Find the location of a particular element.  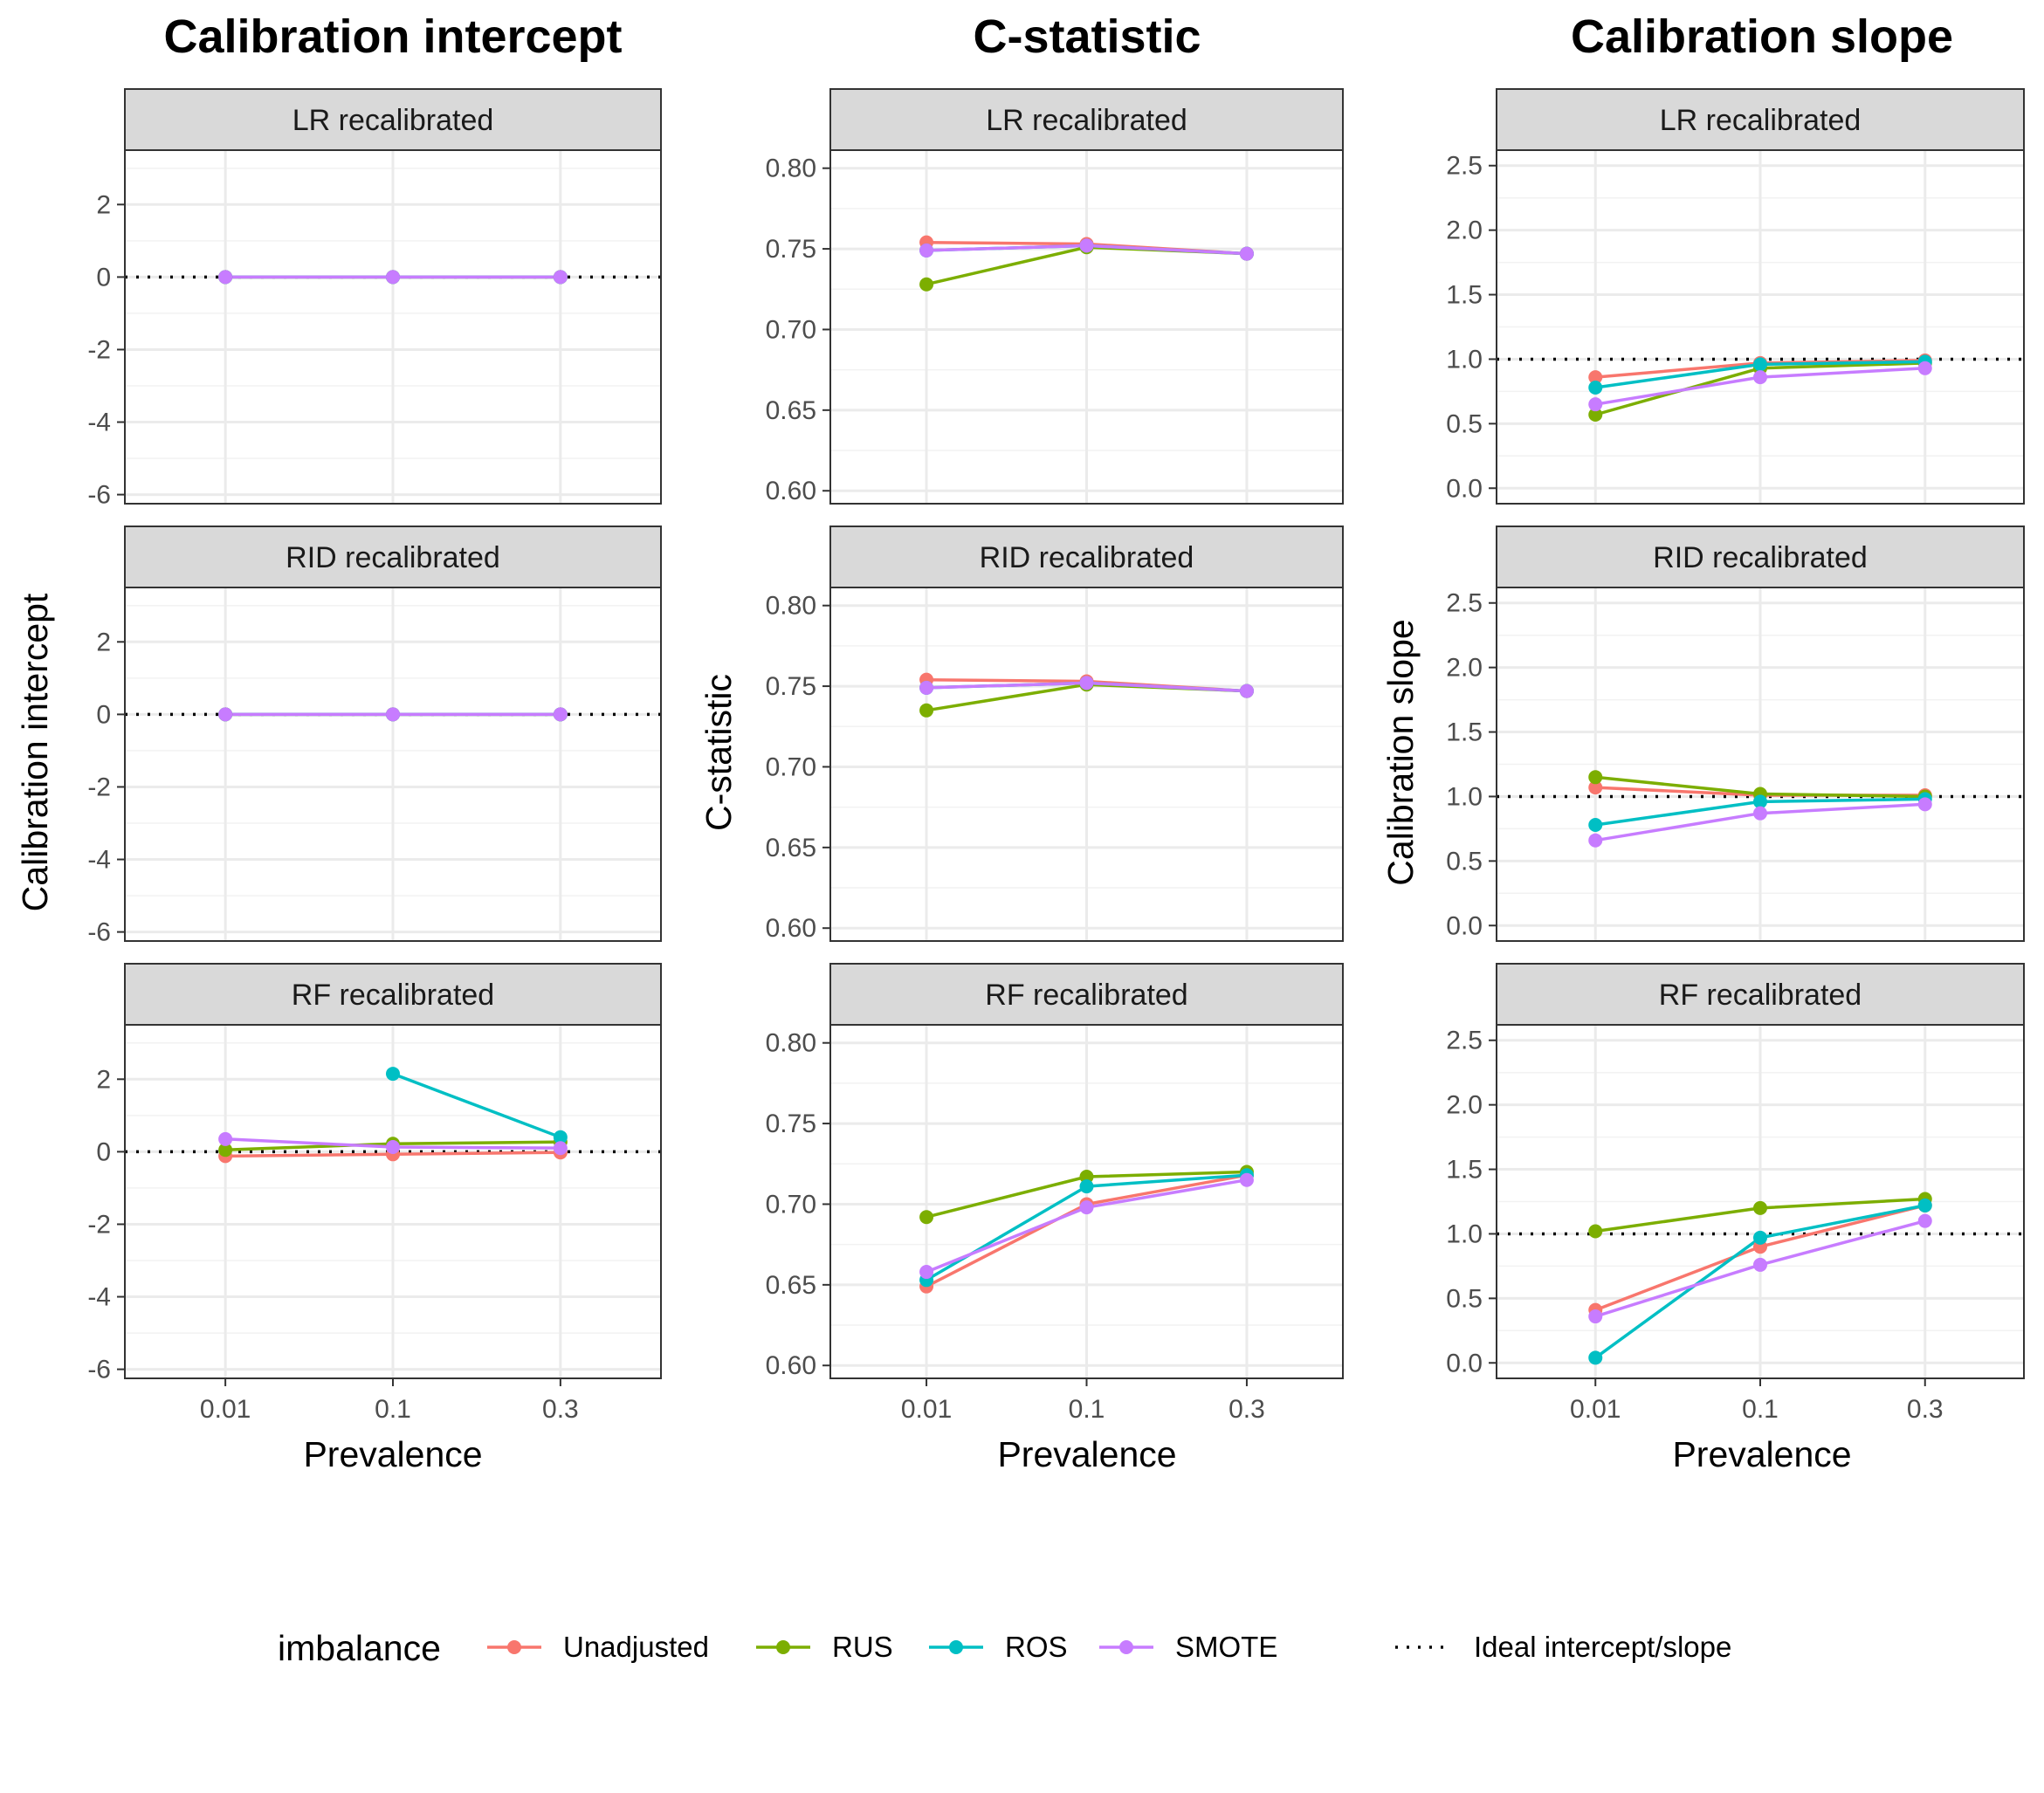

legend-item-ideal-reference: Ideal intercept/slope is located at coordinates (1563, 1647).